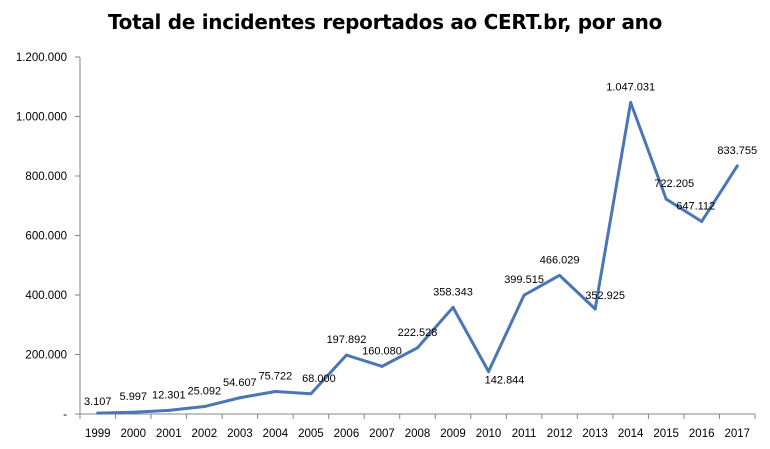 Image resolution: width=770 pixels, height=449 pixels. I want to click on x-tick-label: 2000, so click(133, 434).